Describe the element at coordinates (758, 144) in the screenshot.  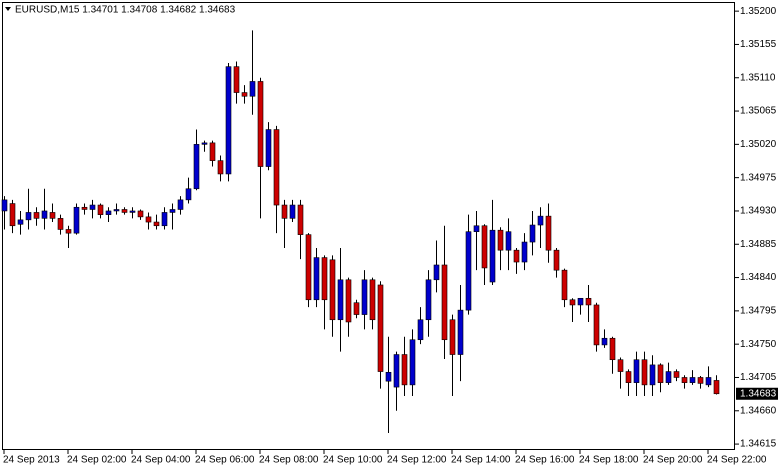
I see `y-tick-label: 1.35020` at that location.